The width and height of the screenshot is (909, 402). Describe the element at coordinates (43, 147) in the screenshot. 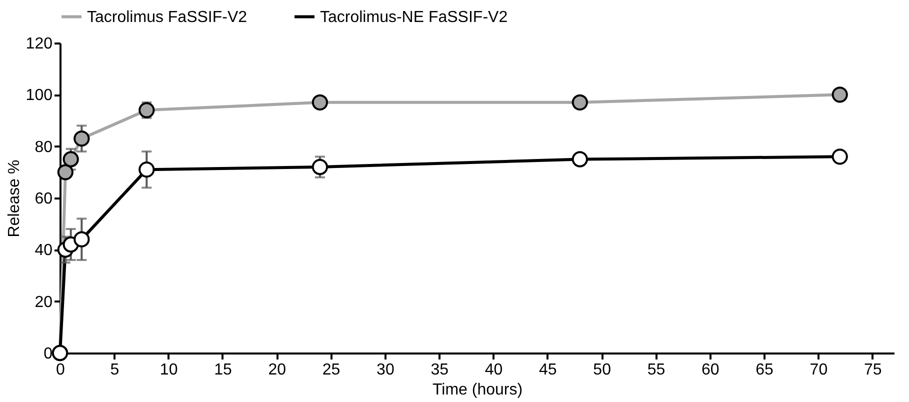

I see `y-tick-label: 80` at that location.